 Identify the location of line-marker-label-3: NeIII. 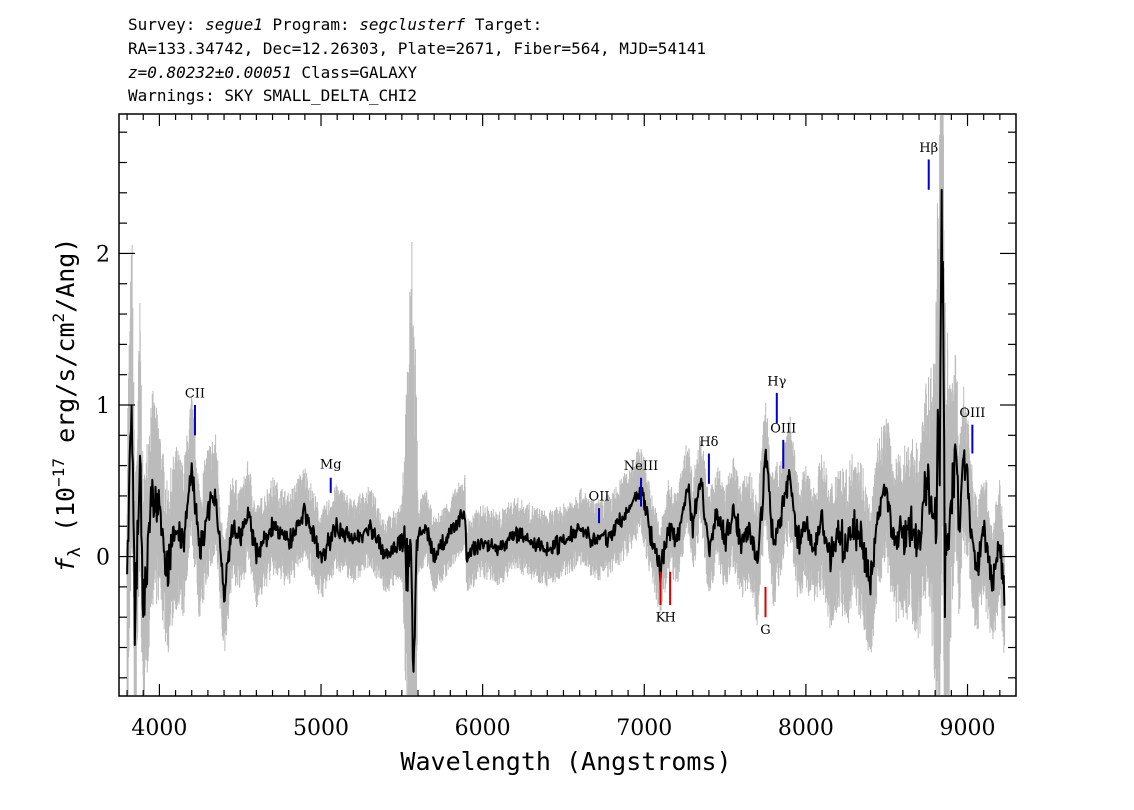
(641, 466).